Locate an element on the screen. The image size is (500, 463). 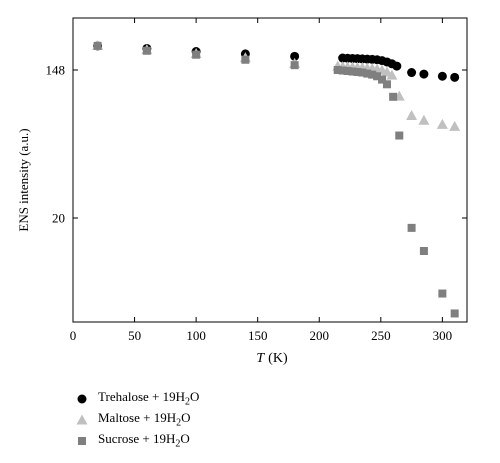
x-axis-label: T (K) is located at coordinates (272, 358).